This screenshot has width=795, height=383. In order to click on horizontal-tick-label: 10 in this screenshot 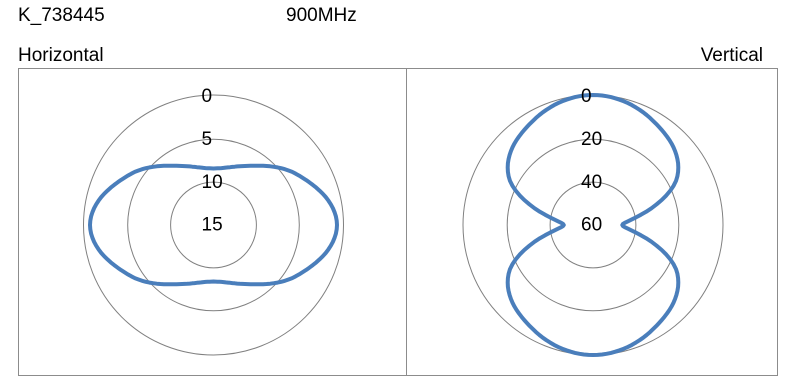, I will do `click(212, 182)`.